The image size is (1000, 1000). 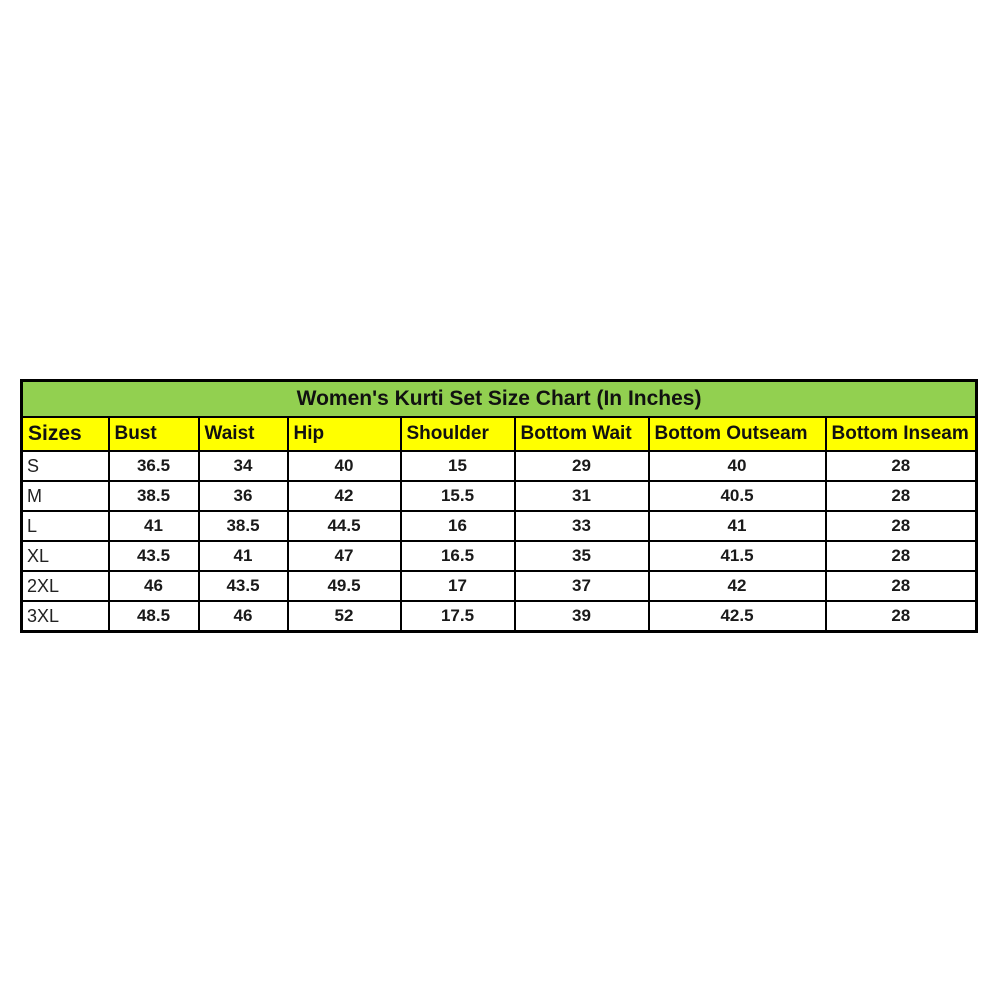 What do you see at coordinates (243, 434) in the screenshot?
I see `column-header-waist: Waist` at bounding box center [243, 434].